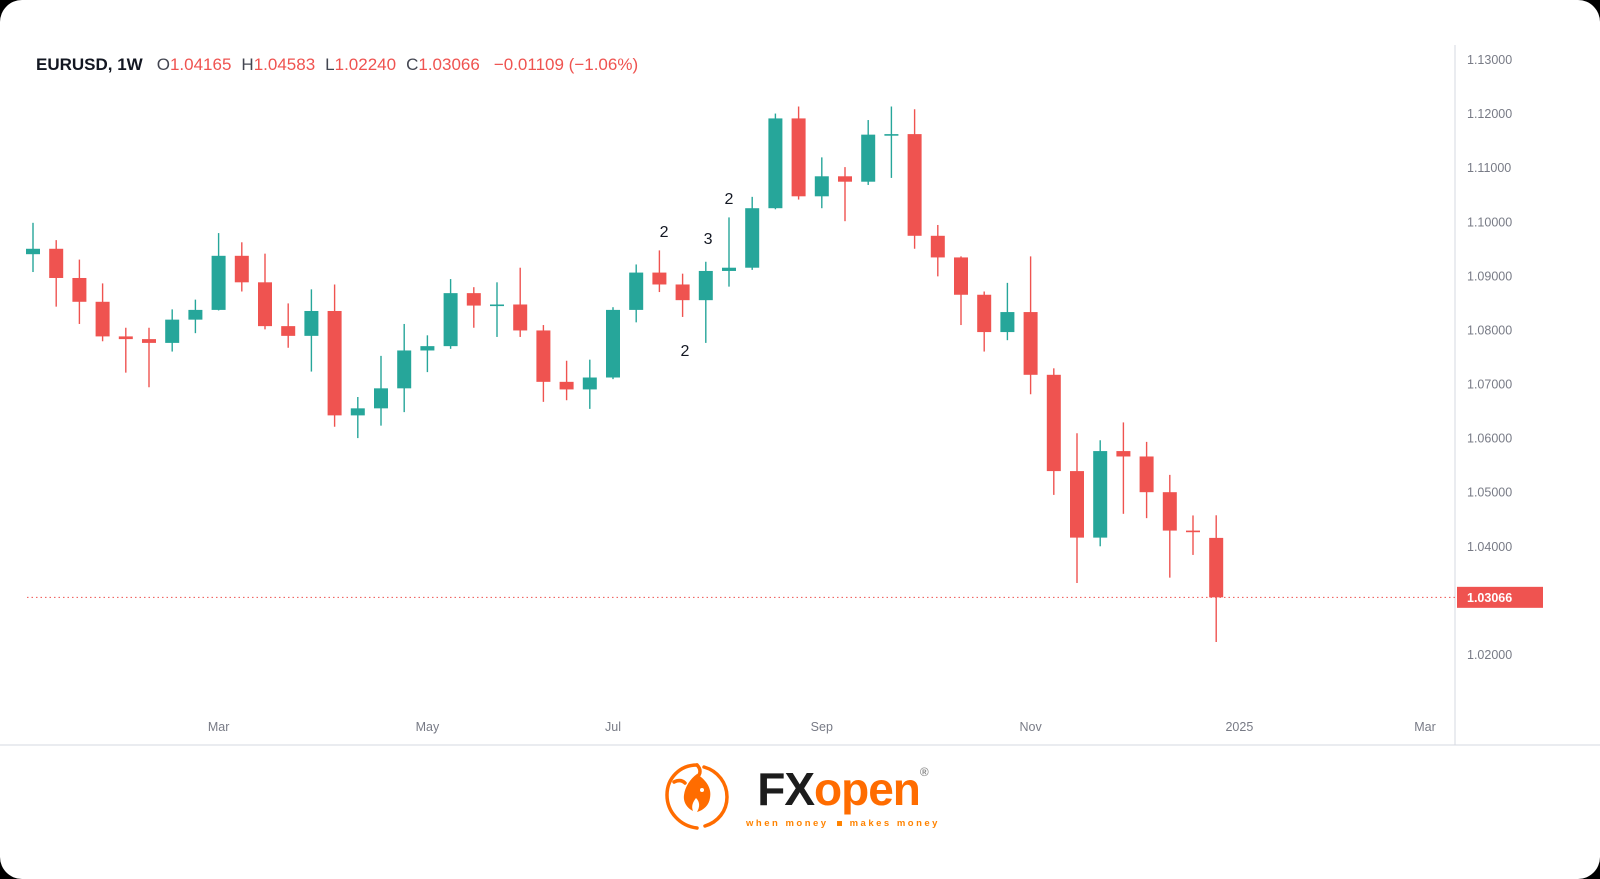 The height and width of the screenshot is (879, 1600). What do you see at coordinates (1239, 727) in the screenshot?
I see `time-axis-label: 2025` at bounding box center [1239, 727].